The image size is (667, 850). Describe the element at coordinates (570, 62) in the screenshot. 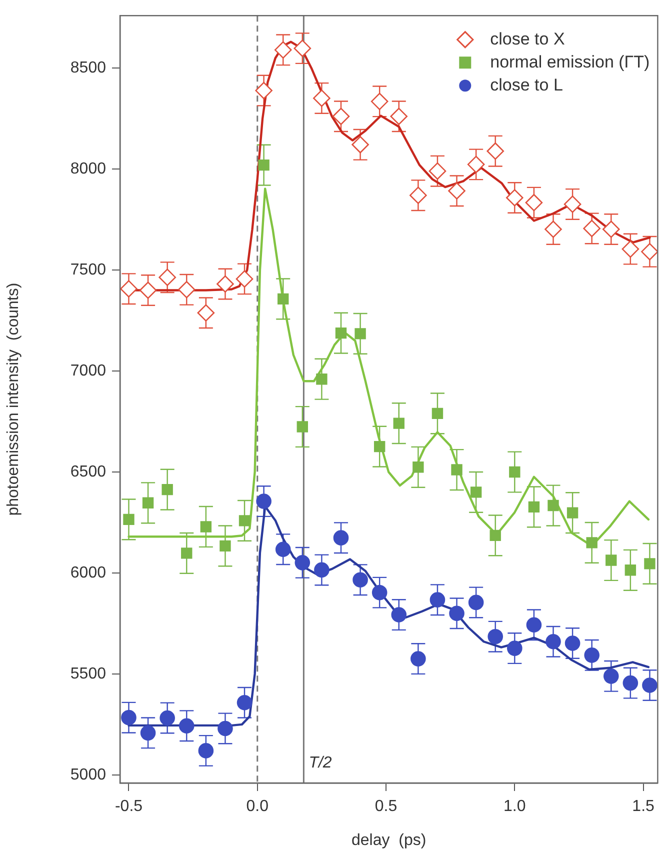

I see `legend-label: normal emission (ΓT)` at that location.